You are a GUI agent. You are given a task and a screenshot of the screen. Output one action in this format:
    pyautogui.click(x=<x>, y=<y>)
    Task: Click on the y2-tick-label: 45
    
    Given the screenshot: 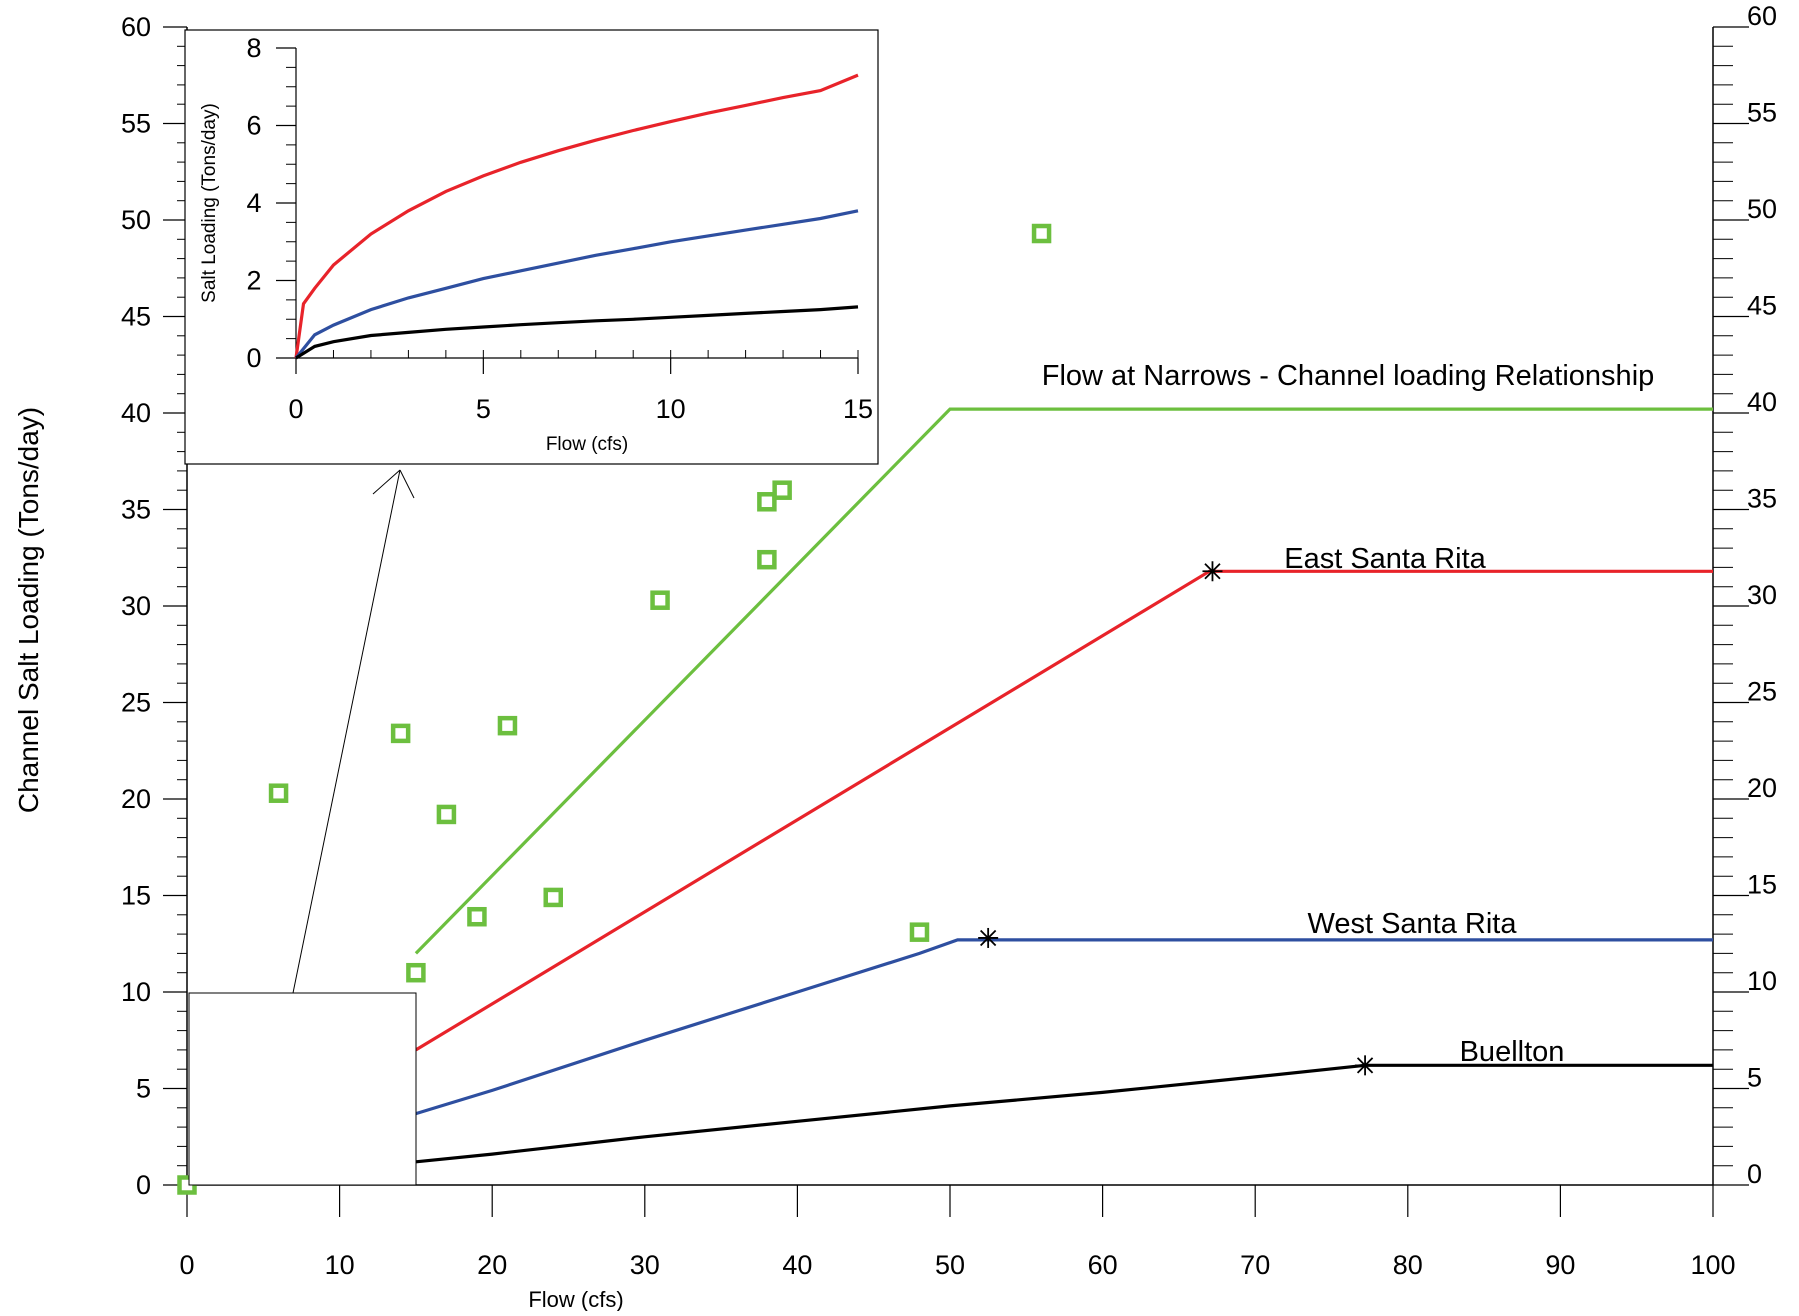 What is the action you would take?
    pyautogui.click(x=1762, y=306)
    